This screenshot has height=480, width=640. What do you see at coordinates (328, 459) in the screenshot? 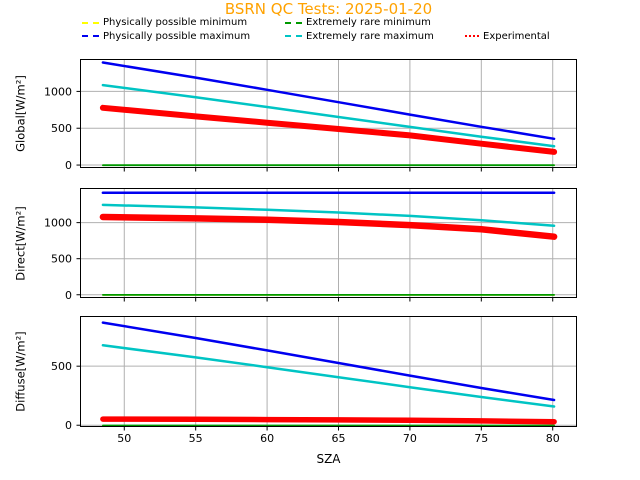
I see `x-axis-label: SZA` at bounding box center [328, 459].